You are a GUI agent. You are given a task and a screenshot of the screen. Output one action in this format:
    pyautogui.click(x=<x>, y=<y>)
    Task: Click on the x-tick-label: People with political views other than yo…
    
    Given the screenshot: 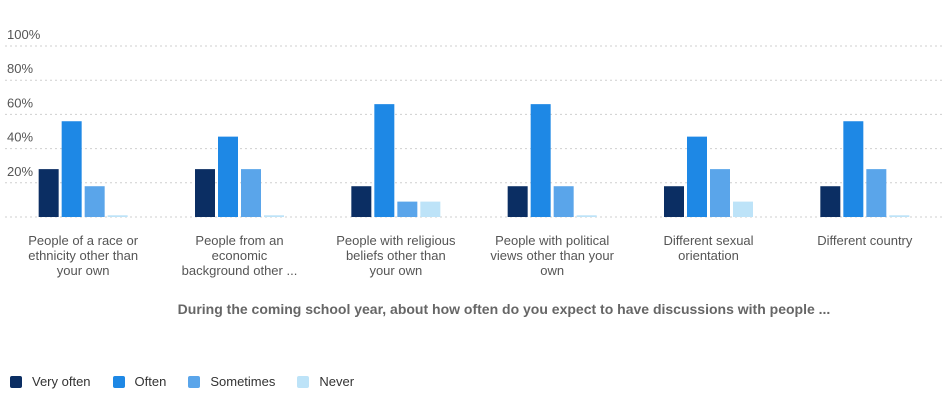 What is the action you would take?
    pyautogui.click(x=552, y=255)
    